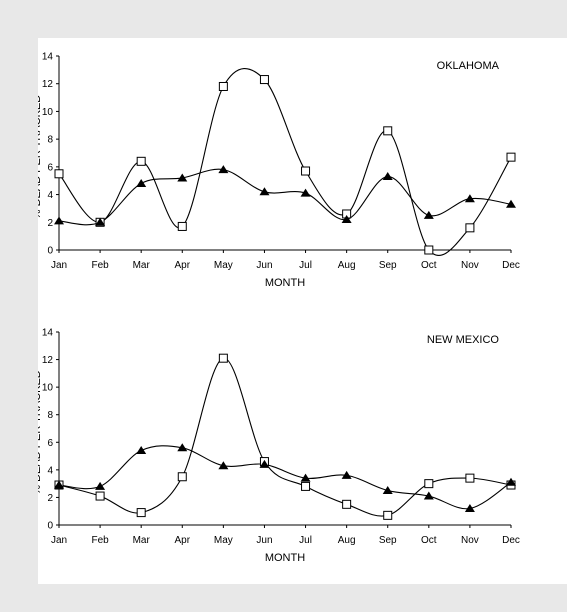 This screenshot has height=612, width=567. What do you see at coordinates (468, 66) in the screenshot?
I see `panel-title: OKLAHOMA` at bounding box center [468, 66].